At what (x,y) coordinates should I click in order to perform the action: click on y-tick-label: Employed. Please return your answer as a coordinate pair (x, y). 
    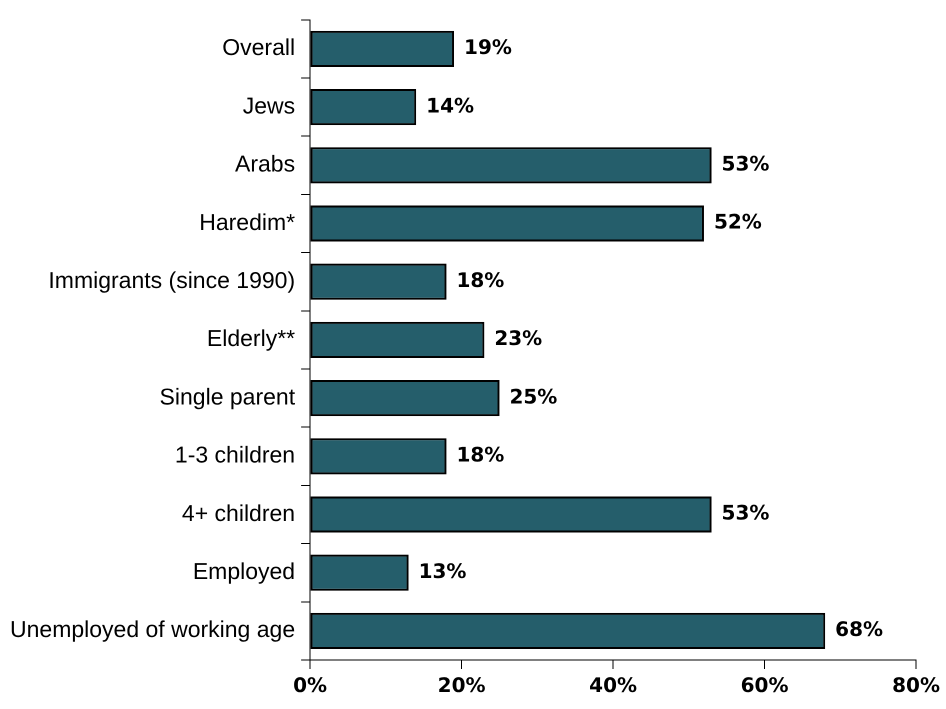
    Looking at the image, I should click on (244, 571).